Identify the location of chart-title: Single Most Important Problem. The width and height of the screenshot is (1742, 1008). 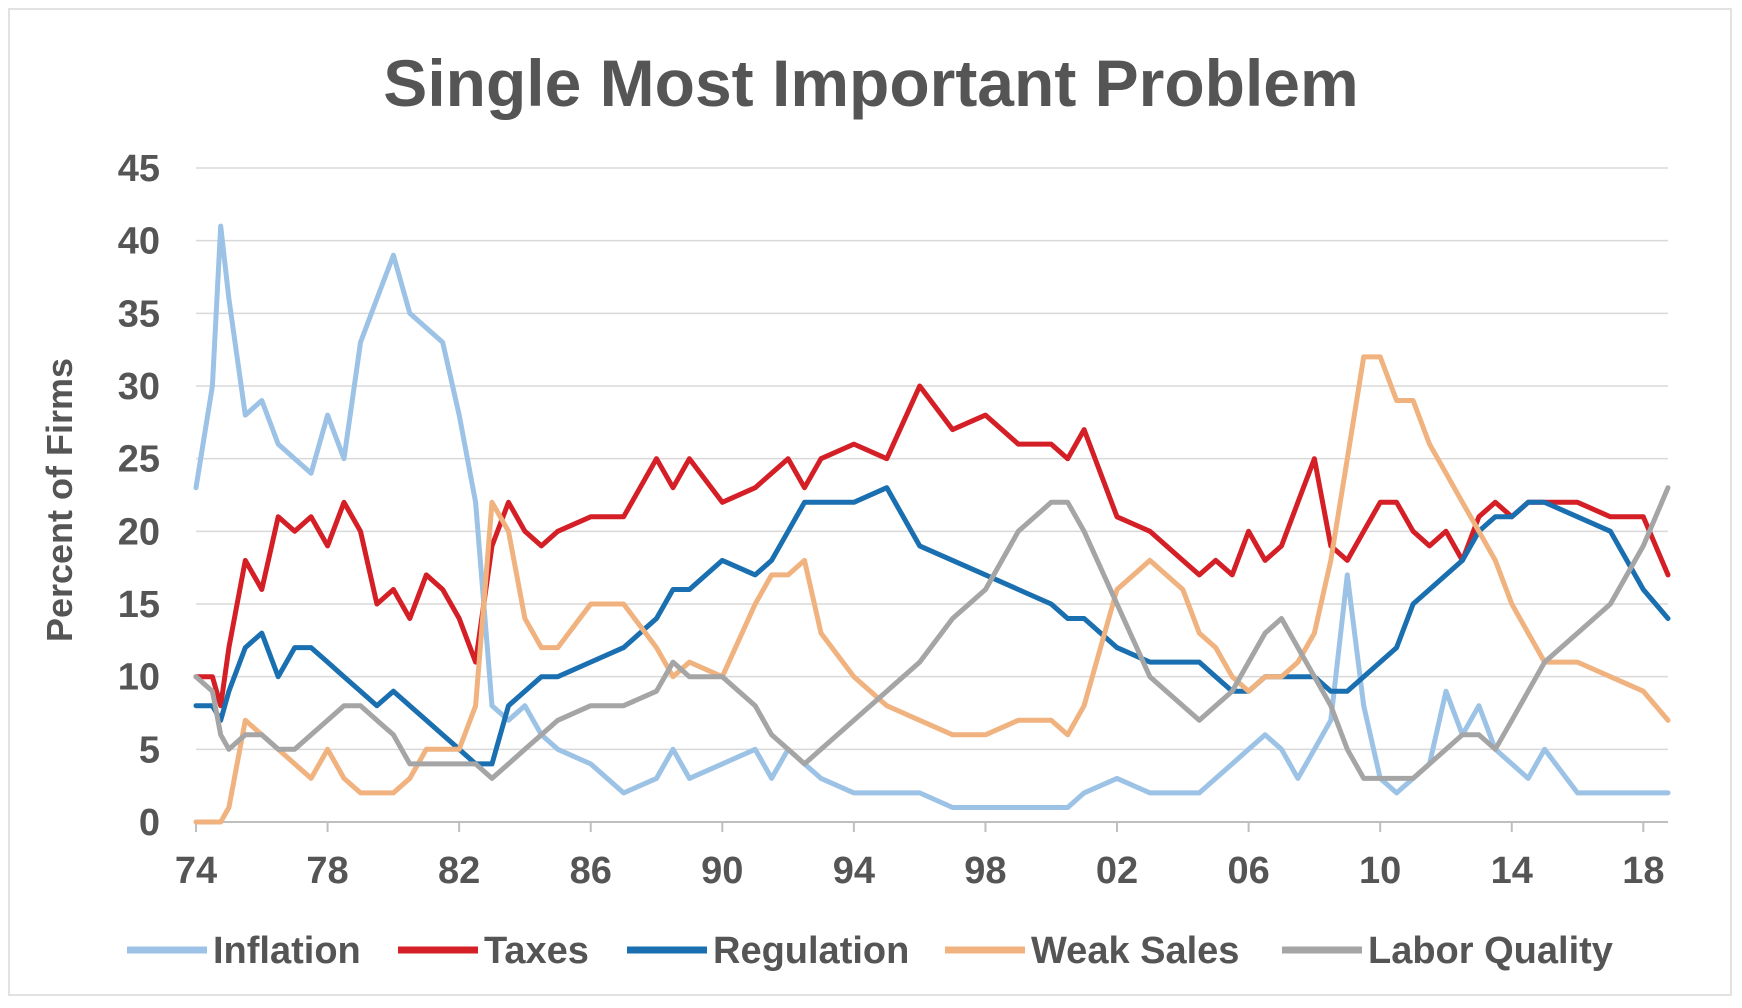
(870, 83).